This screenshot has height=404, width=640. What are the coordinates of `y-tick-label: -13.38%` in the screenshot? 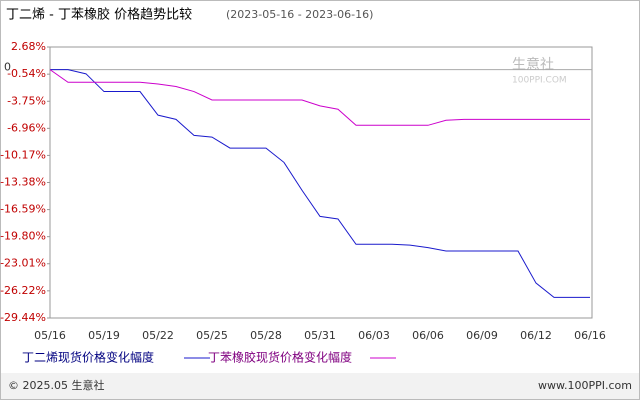 It's located at (23, 182).